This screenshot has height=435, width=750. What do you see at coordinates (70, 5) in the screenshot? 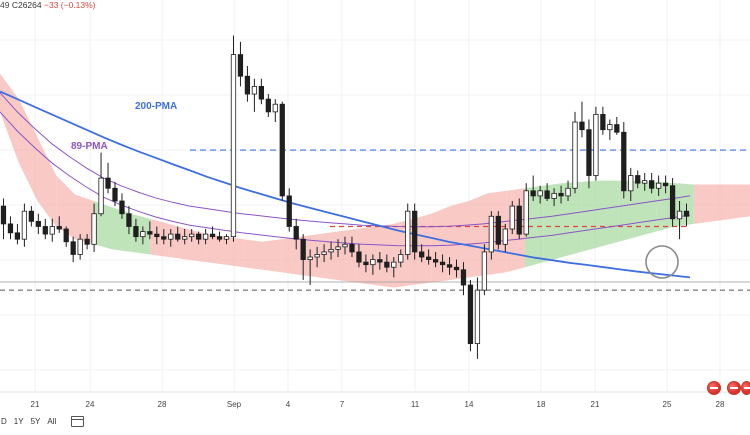
I see `ohlc-change: −33 (−0.13%)` at bounding box center [70, 5].